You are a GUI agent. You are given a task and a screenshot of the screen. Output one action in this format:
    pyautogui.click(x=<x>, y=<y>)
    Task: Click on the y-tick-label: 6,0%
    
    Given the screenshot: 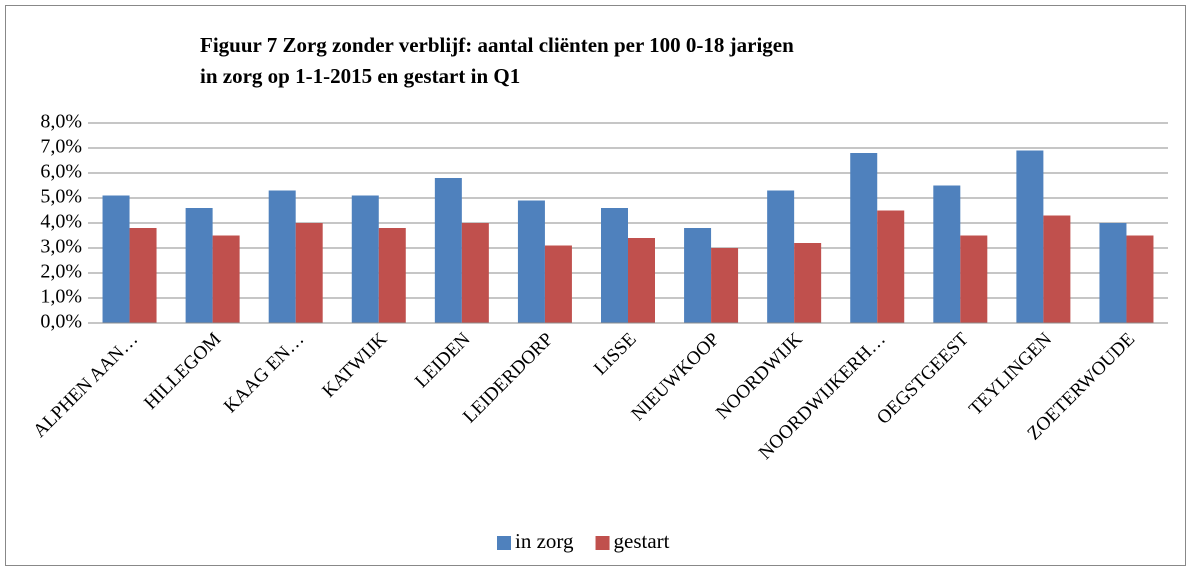 What is the action you would take?
    pyautogui.click(x=61, y=172)
    